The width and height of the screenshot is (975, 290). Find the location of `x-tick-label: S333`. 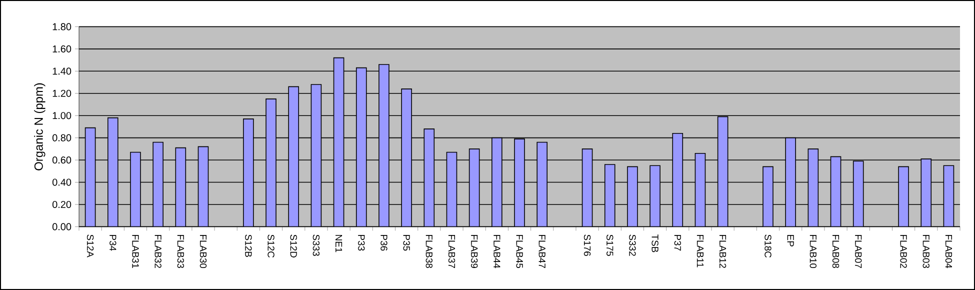

x-tick-label: S333 is located at coordinates (316, 245).